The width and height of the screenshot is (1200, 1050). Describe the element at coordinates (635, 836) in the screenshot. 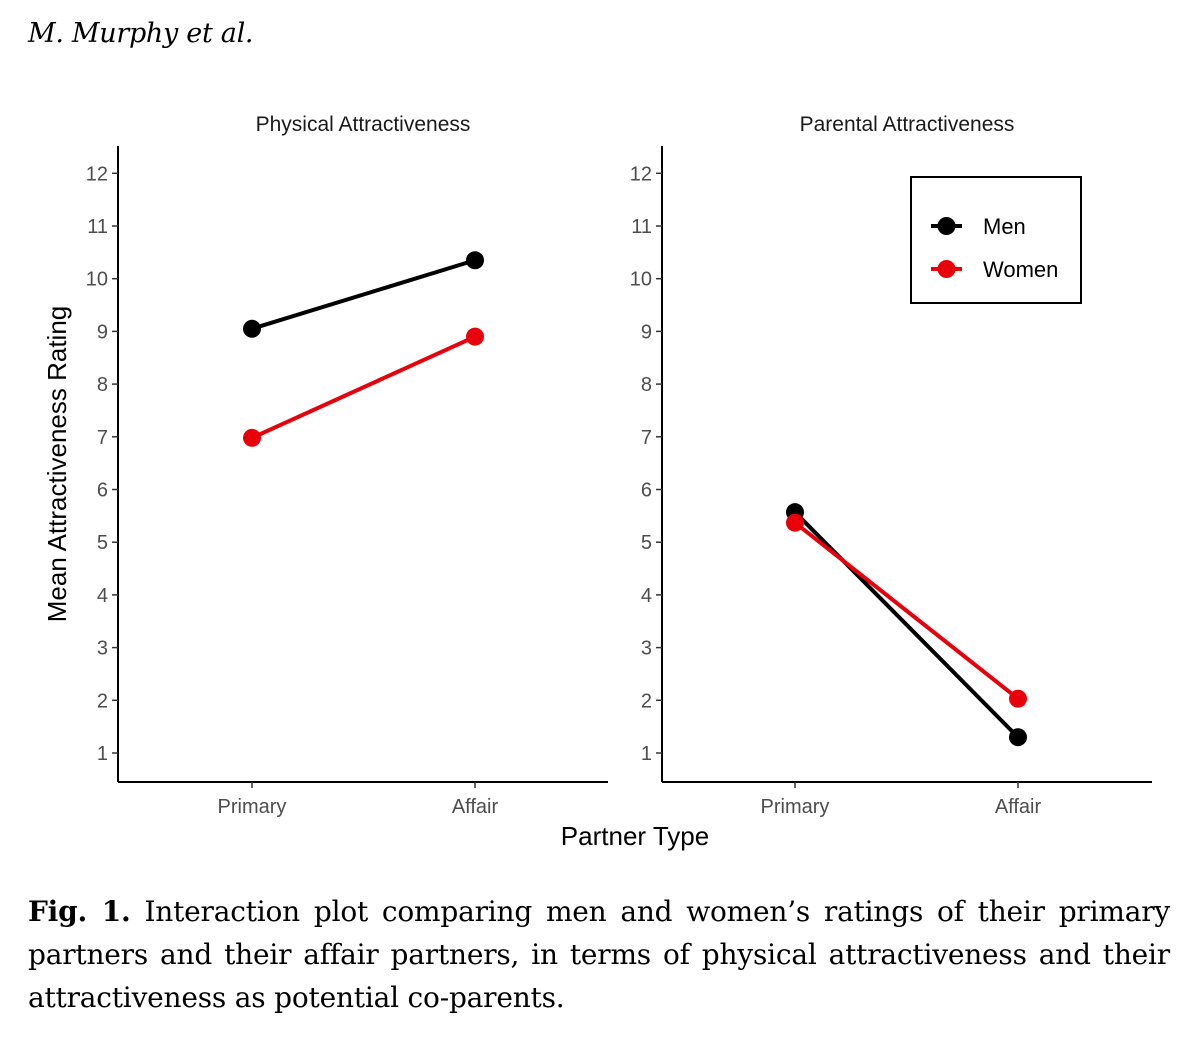

I see `x-axis-title: Partner Type` at that location.